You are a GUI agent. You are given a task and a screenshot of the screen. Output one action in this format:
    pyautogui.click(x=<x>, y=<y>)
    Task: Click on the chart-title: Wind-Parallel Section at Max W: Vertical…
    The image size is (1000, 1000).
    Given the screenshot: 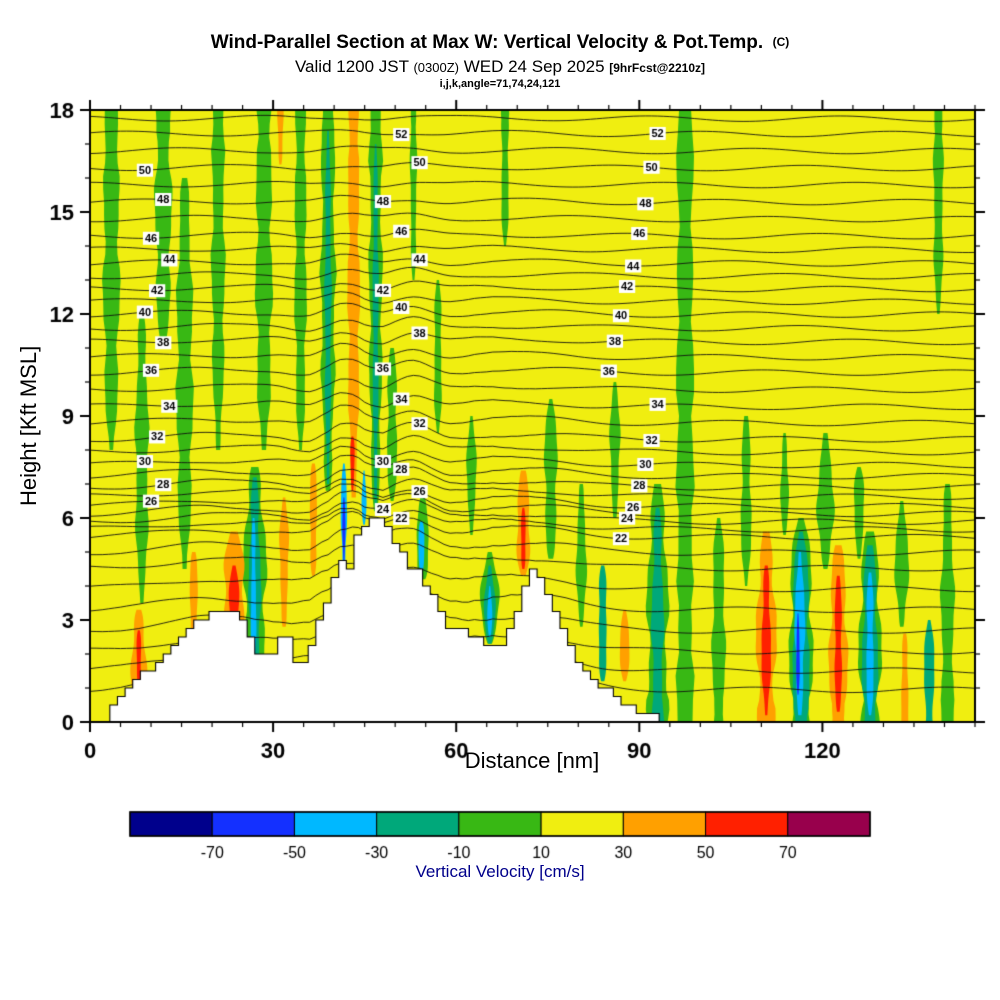 What is the action you would take?
    pyautogui.click(x=500, y=43)
    